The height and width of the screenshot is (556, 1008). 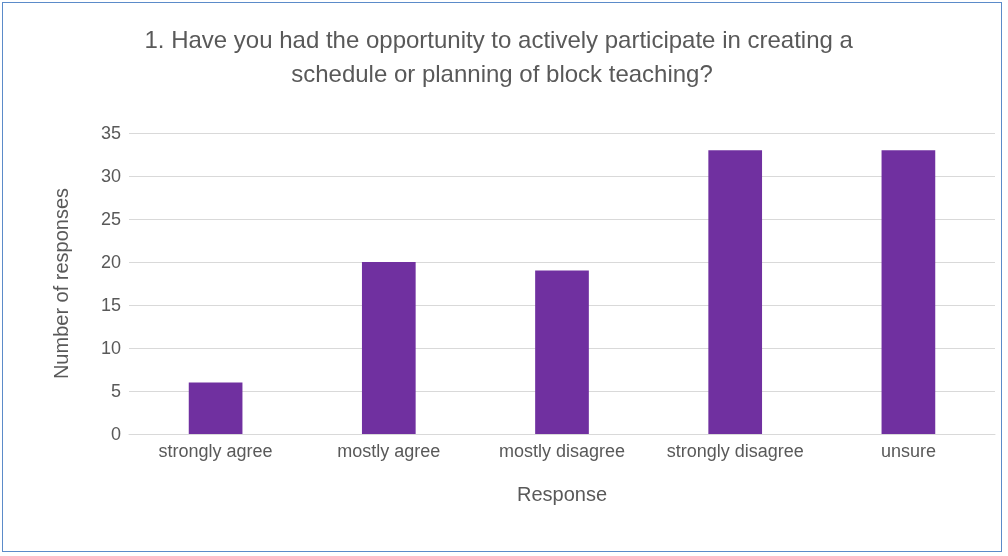 I want to click on y-tick-label: 5, so click(x=115, y=391).